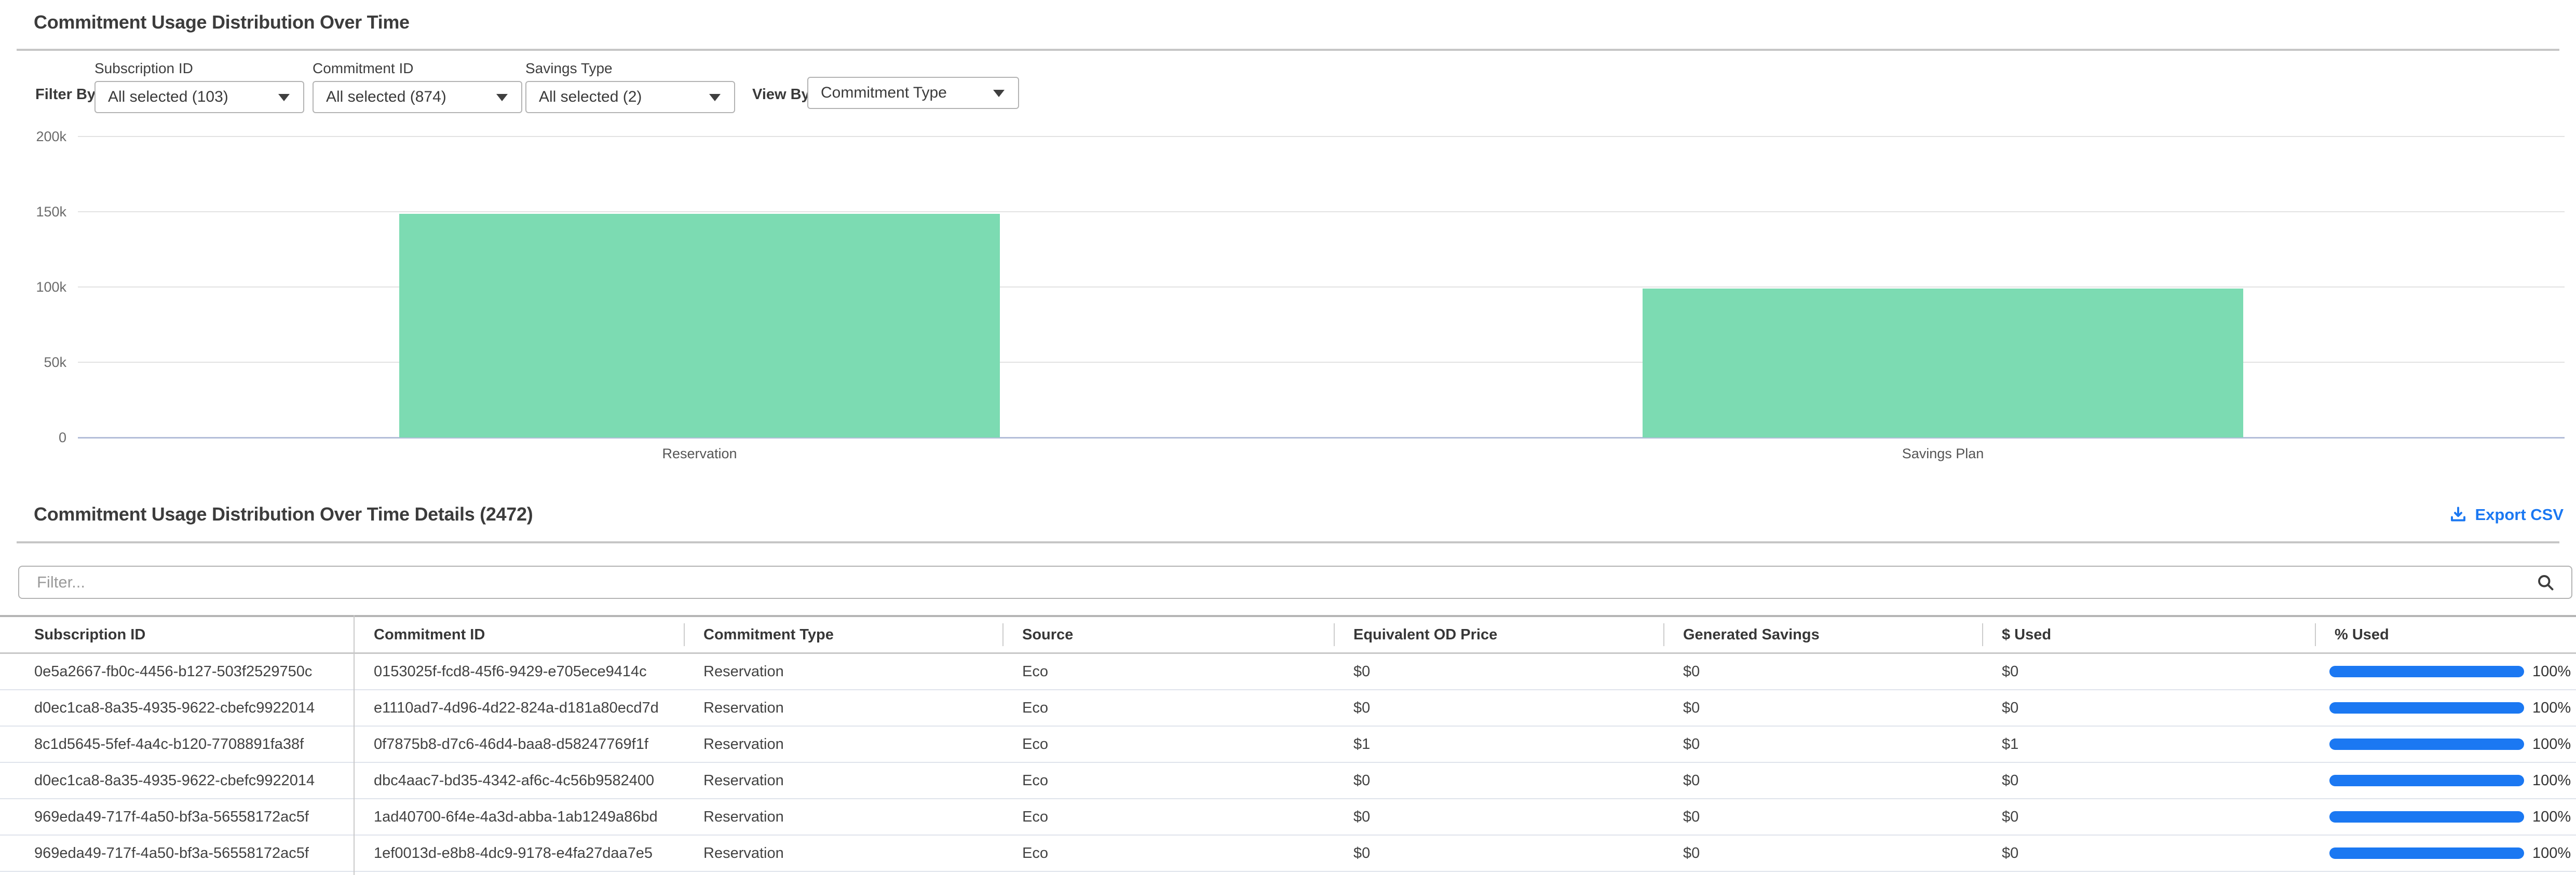 The width and height of the screenshot is (2576, 875). I want to click on bar-savings-plan, so click(1943, 363).